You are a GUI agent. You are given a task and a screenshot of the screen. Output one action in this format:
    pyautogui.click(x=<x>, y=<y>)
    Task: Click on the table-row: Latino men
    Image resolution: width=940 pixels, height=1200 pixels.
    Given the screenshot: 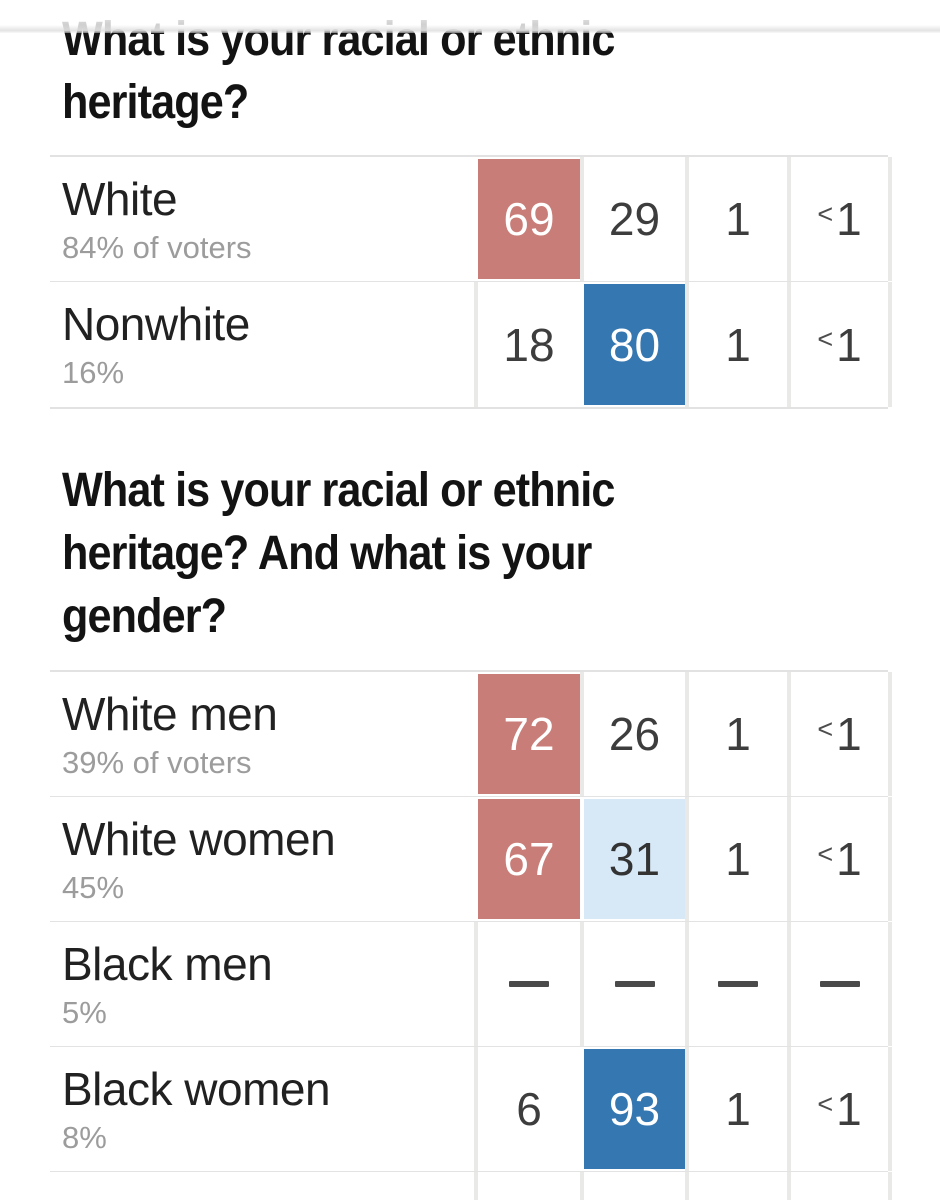 What is the action you would take?
    pyautogui.click(x=469, y=1186)
    